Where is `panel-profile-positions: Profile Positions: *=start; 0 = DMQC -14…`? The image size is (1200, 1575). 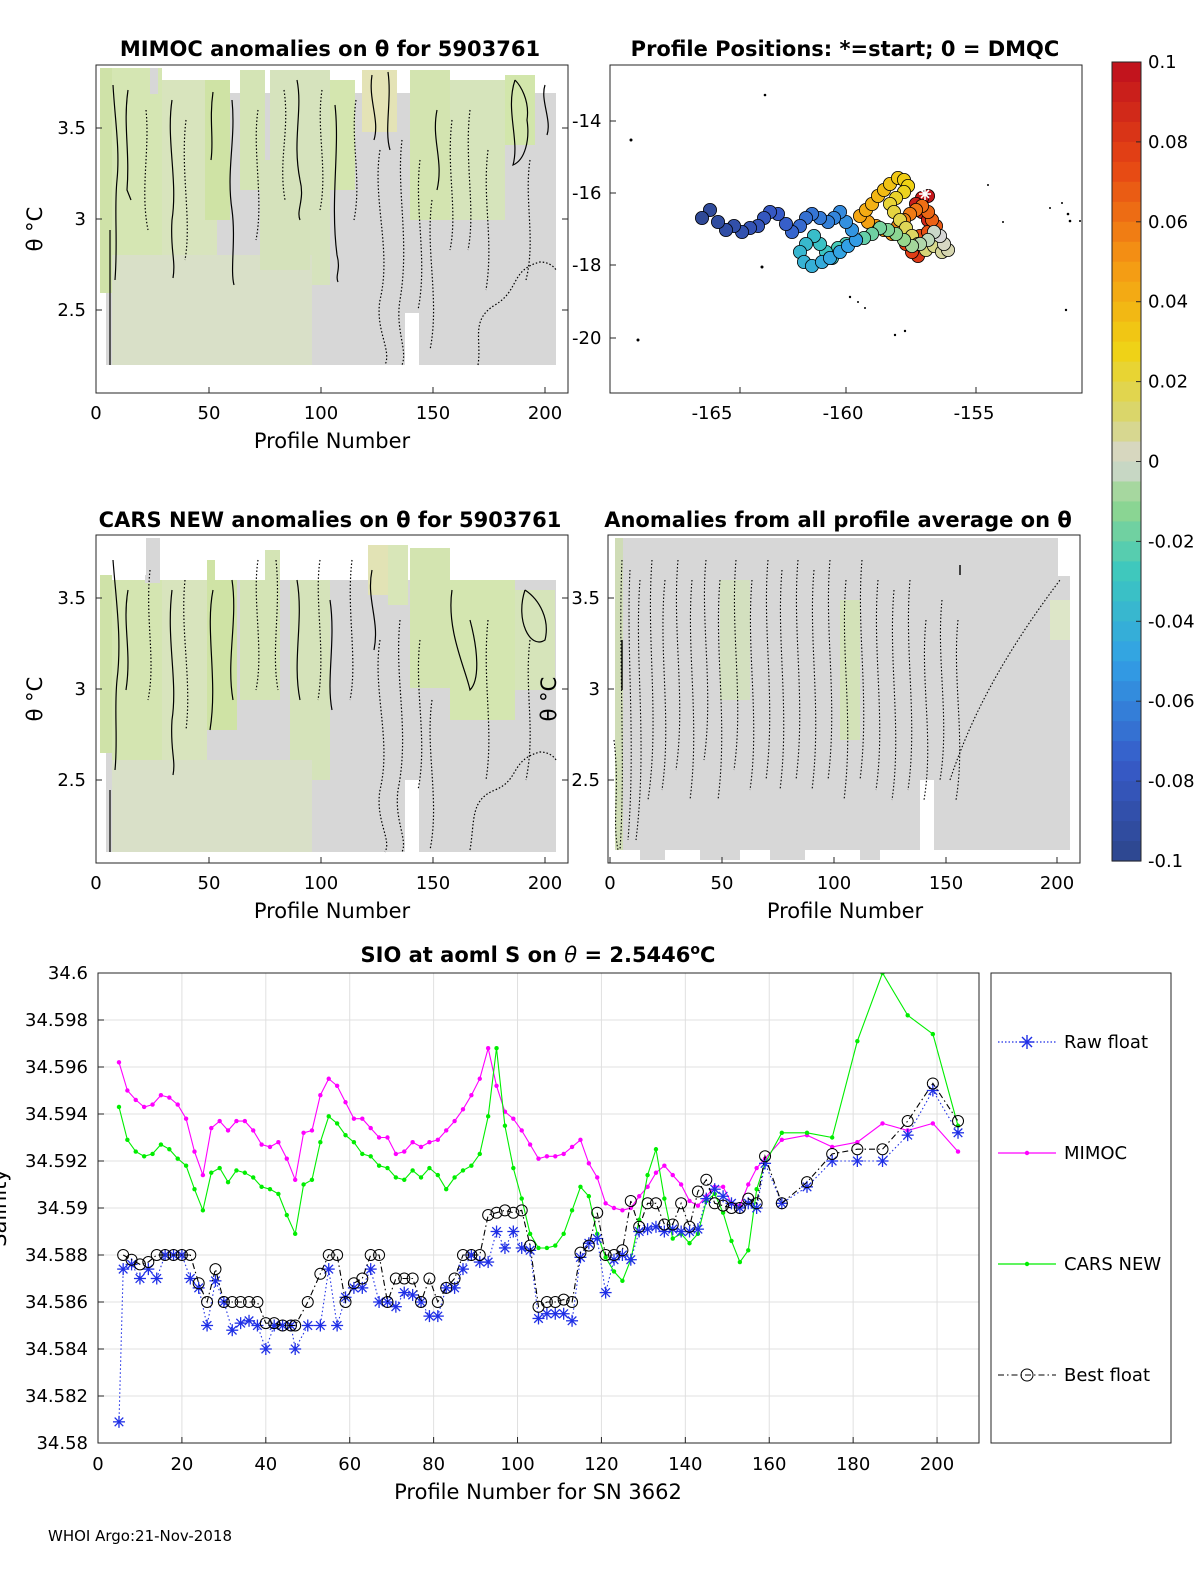
panel-profile-positions: Profile Positions: *=start; 0 = DMQC -14… is located at coordinates (827, 230).